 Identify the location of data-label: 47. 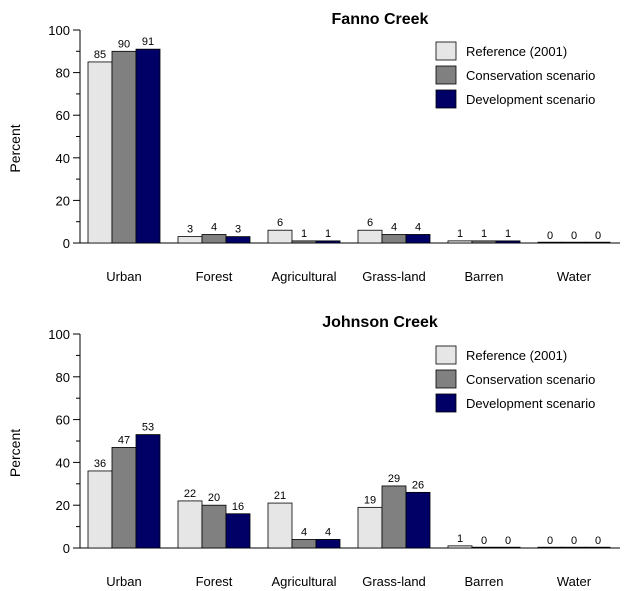
(124, 440).